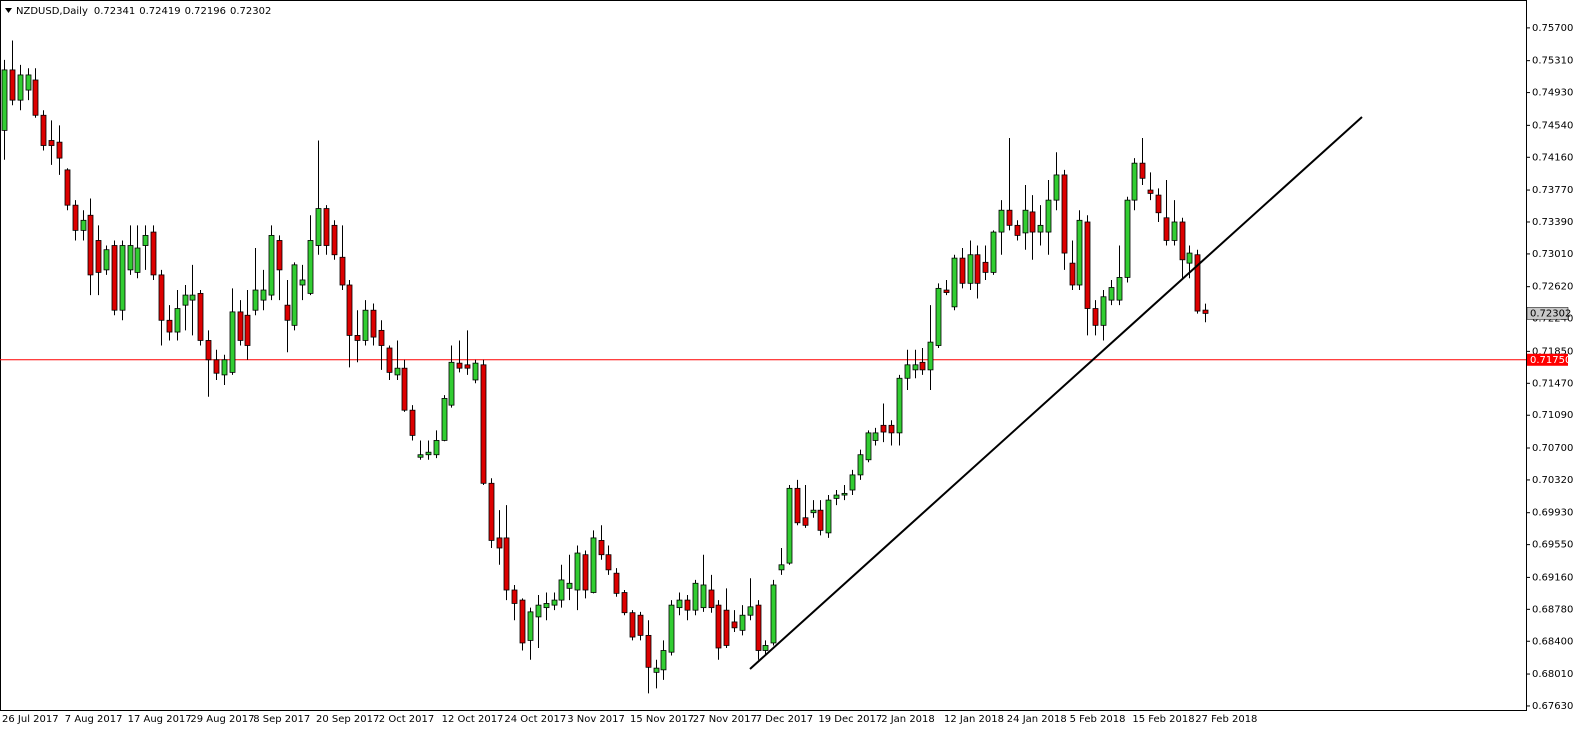 The height and width of the screenshot is (748, 1596). Describe the element at coordinates (222, 719) in the screenshot. I see `x-tick-label: 29 Aug 2017` at that location.